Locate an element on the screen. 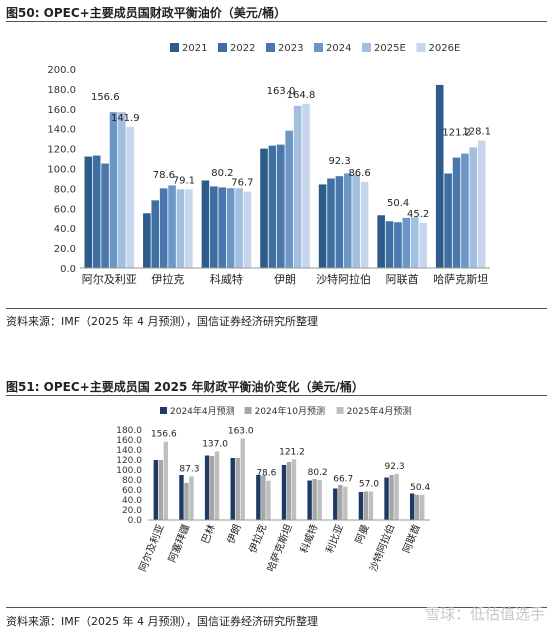  figure-51-title: 图51: OPEC+主要成员国 2025 年财政平衡油价变化（美元/桶） is located at coordinates (185, 387).